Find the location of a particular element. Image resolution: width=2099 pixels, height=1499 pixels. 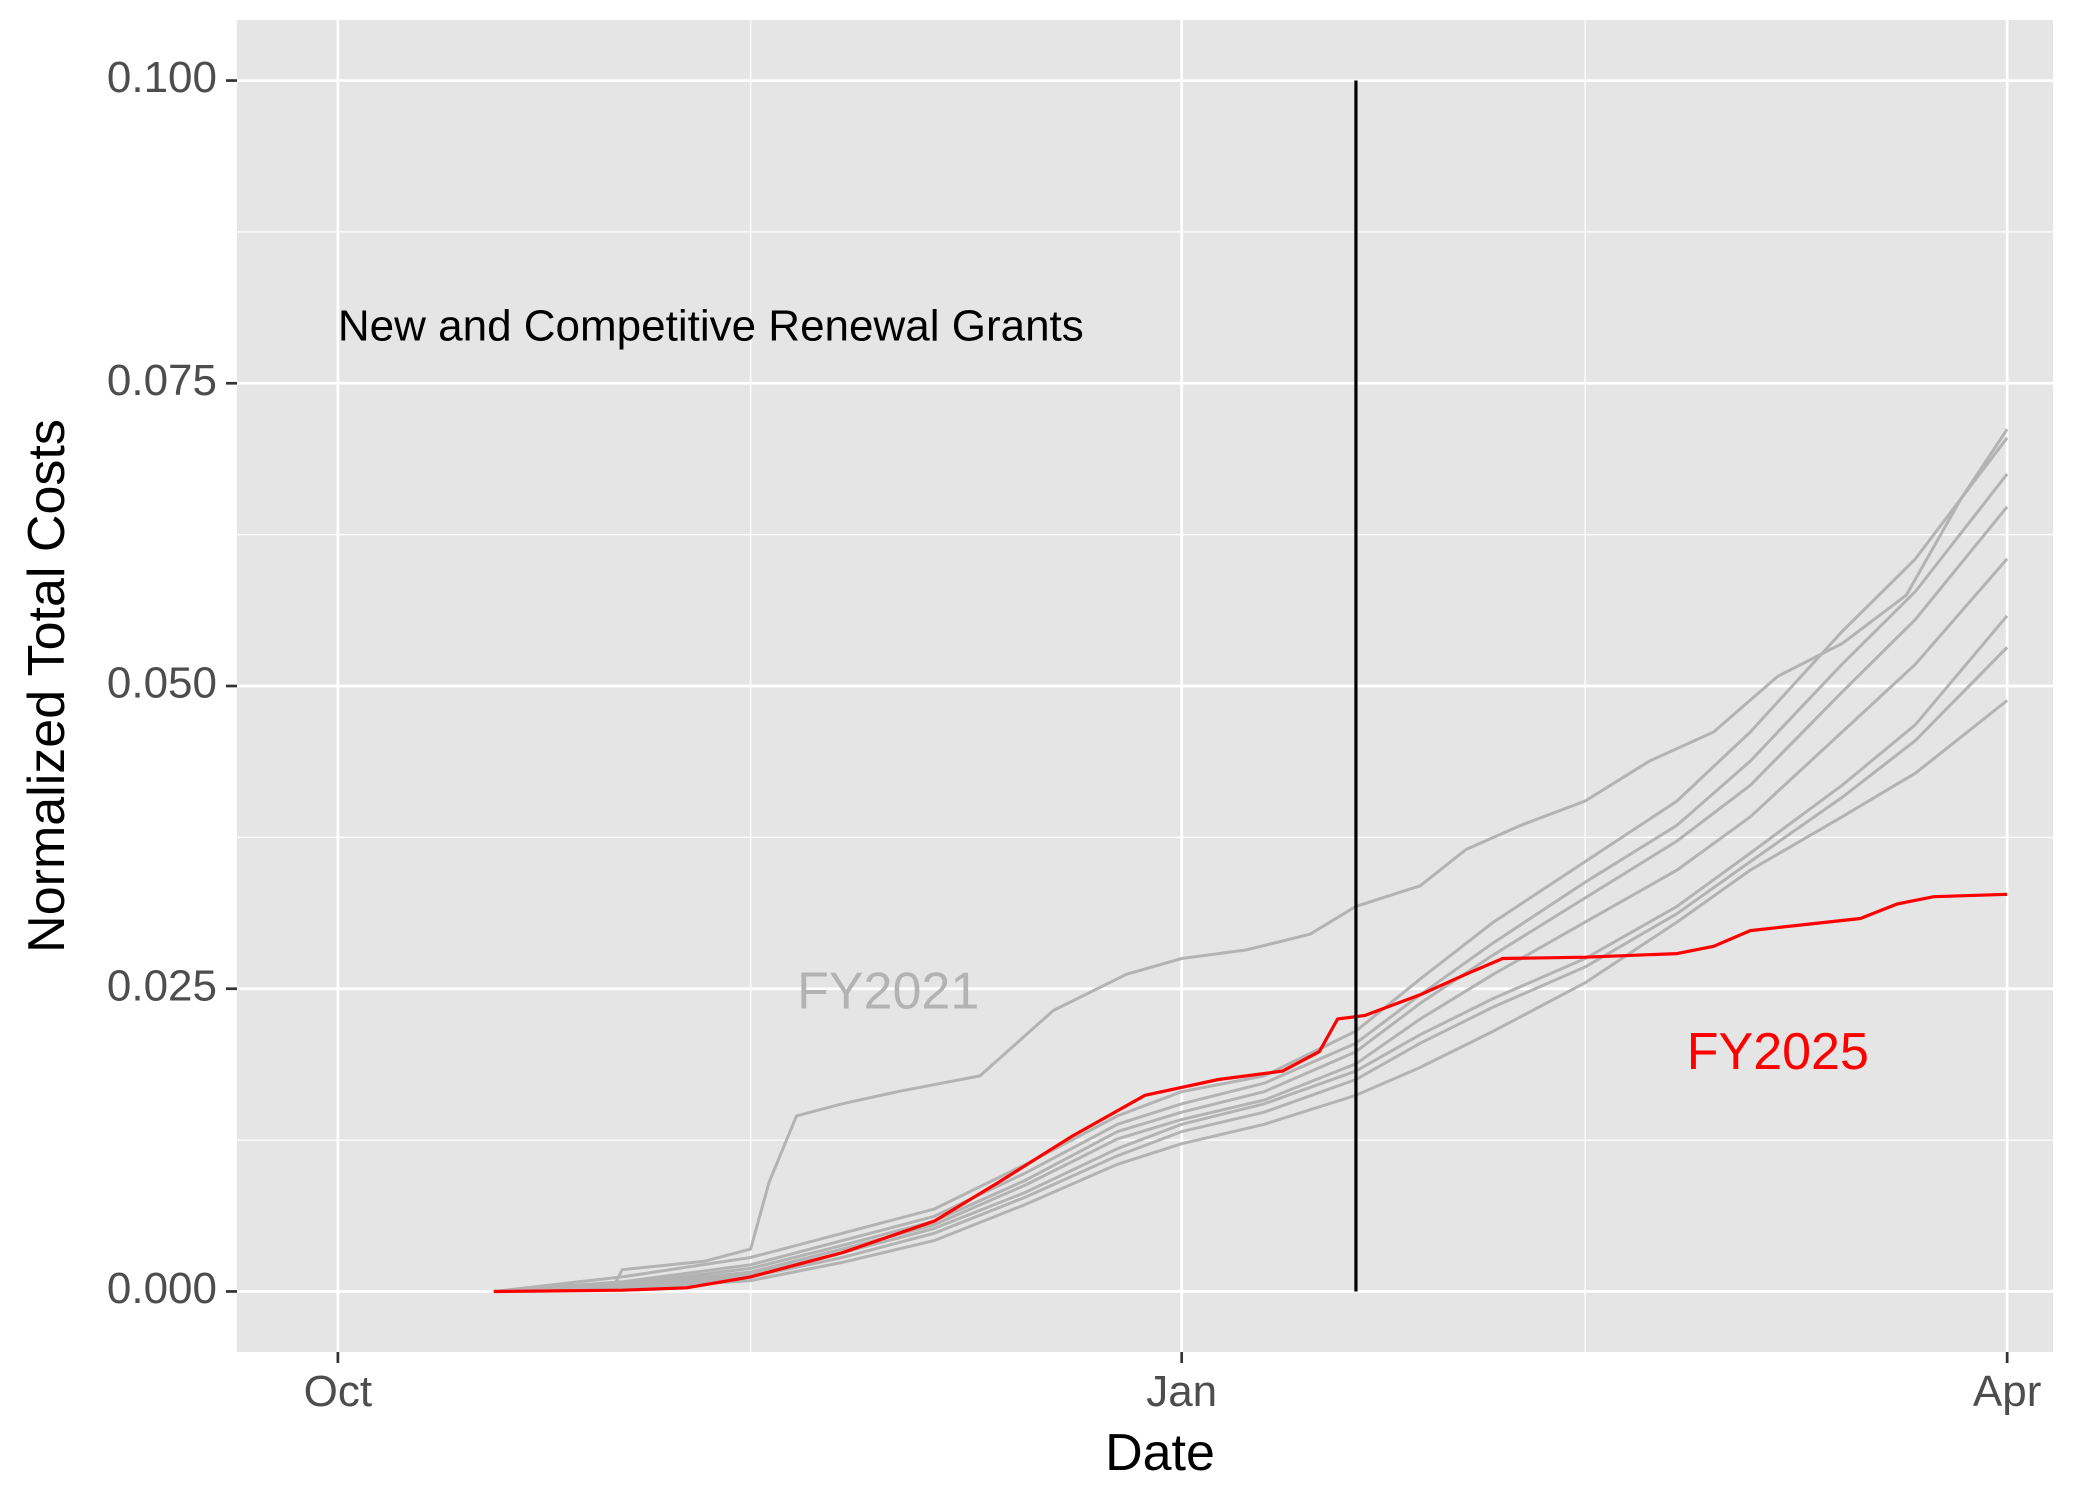

x-tick-label-1: Jan is located at coordinates (1181, 1391).